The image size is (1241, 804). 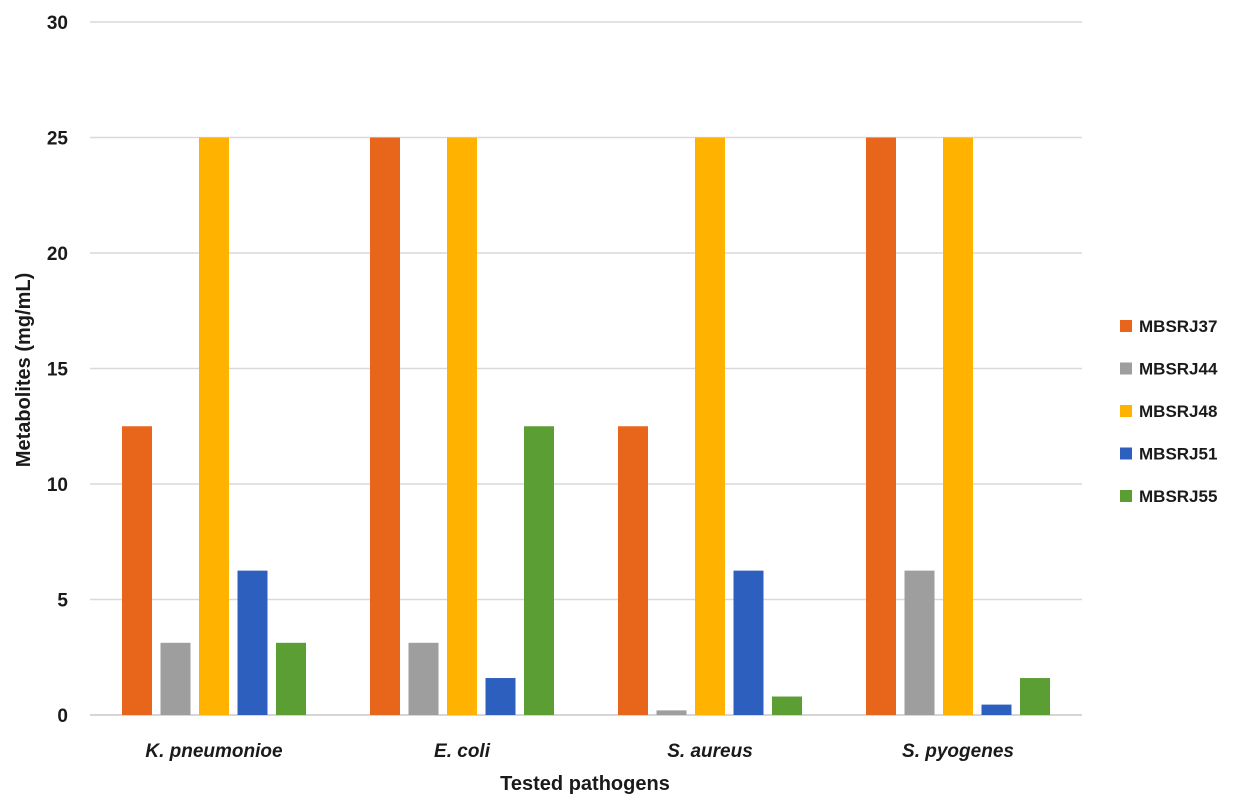 I want to click on y-tick-label: 10, so click(x=57, y=485).